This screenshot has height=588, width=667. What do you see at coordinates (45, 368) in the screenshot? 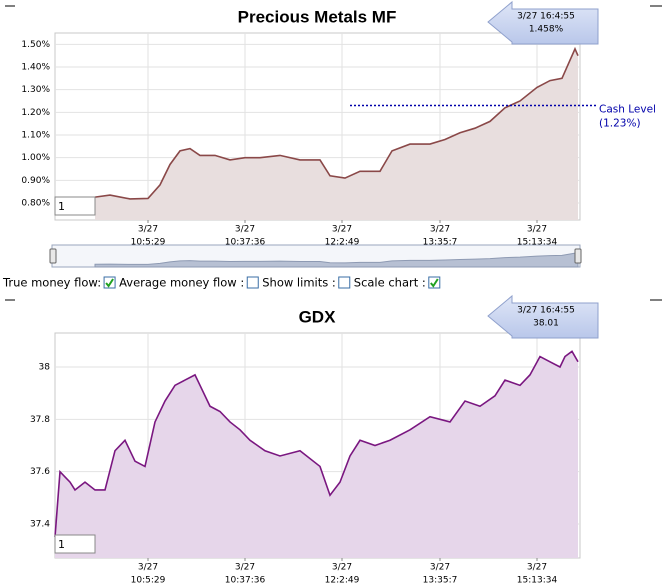
I see `y-tick-label: 38` at bounding box center [45, 368].